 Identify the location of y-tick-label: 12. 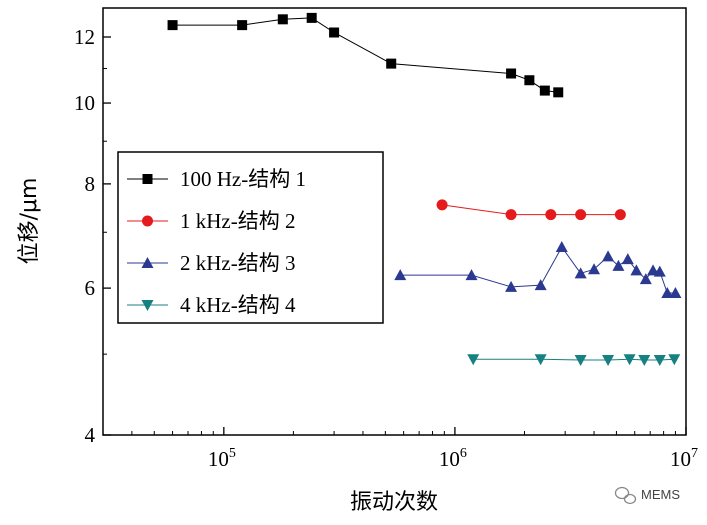
(84, 37).